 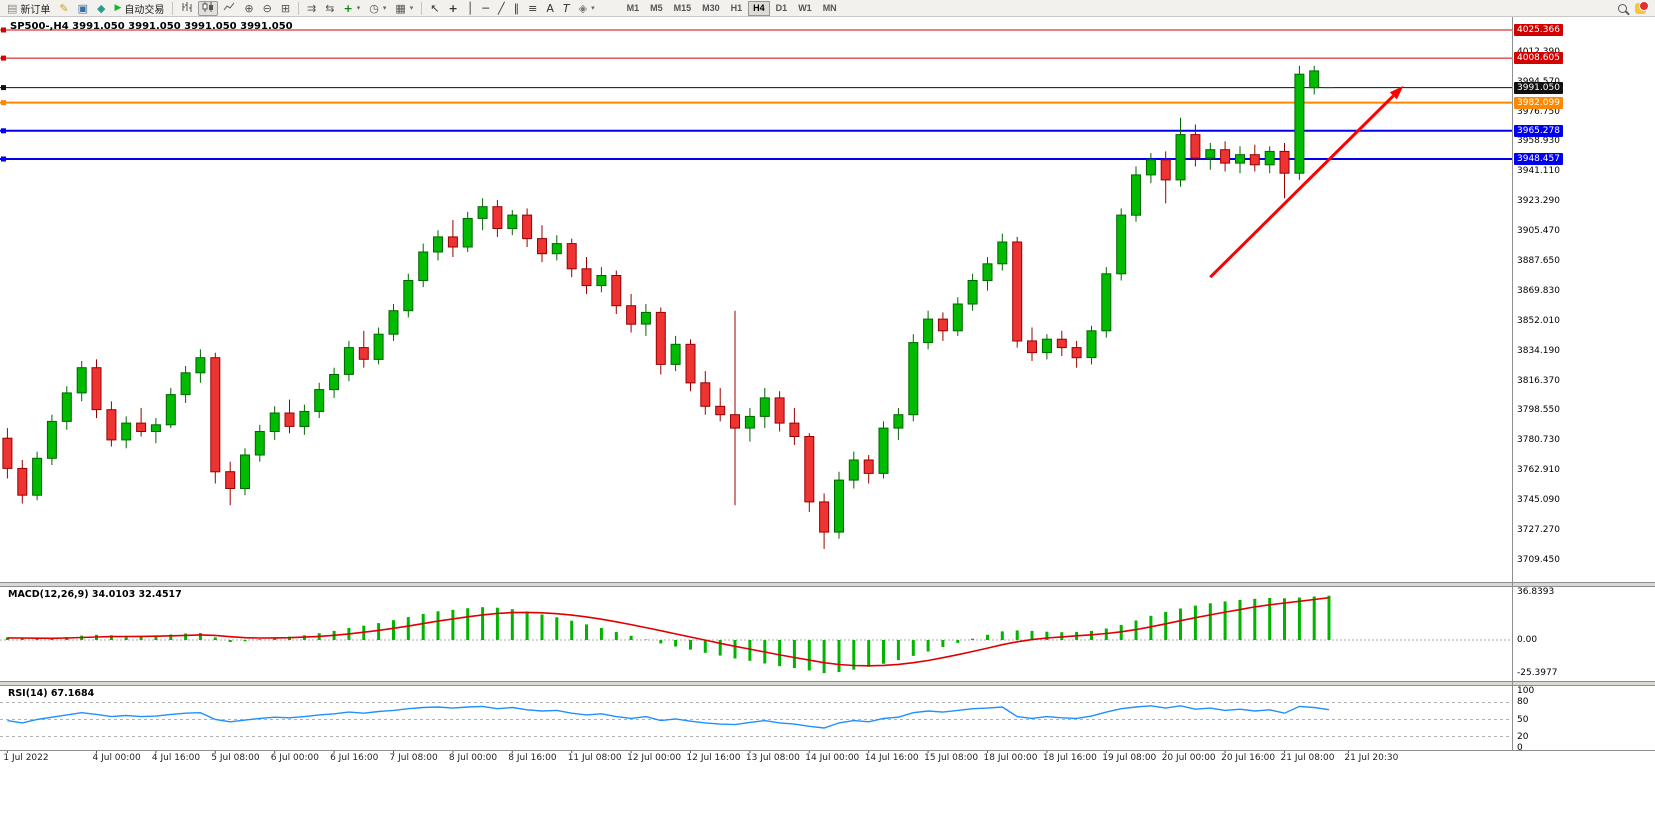 I want to click on text-button: A, so click(x=550, y=8).